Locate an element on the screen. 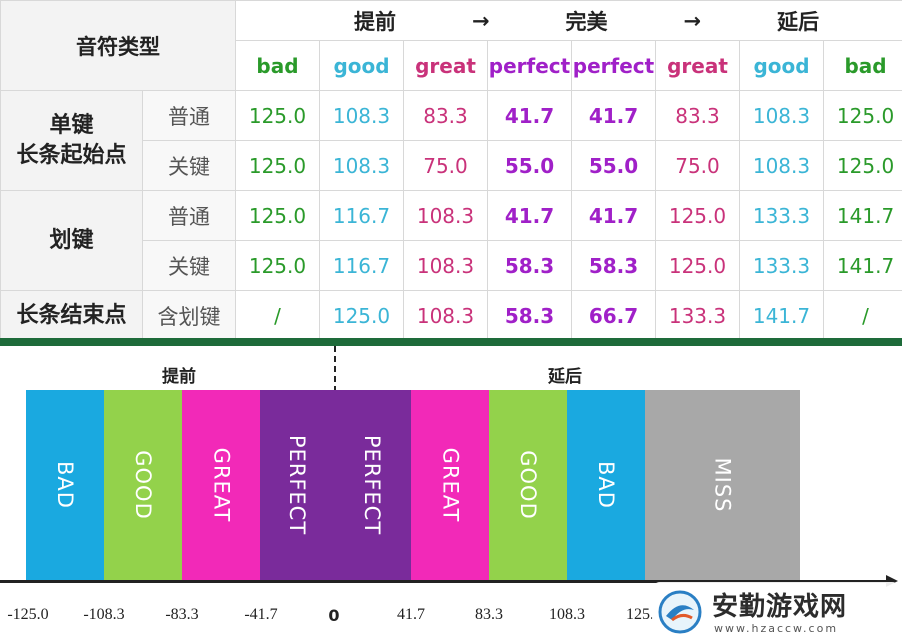 This screenshot has height=644, width=902. note-type-label: 单键 长条起始点 is located at coordinates (71, 140).